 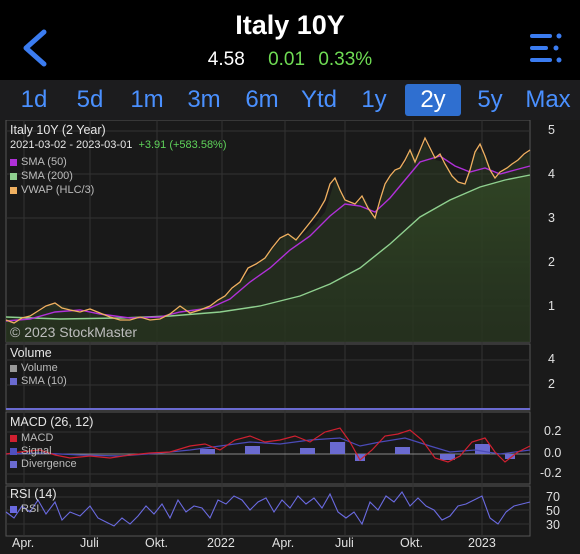 What do you see at coordinates (44, 162) in the screenshot?
I see `legend-sma50-label: SMA (50)` at bounding box center [44, 162].